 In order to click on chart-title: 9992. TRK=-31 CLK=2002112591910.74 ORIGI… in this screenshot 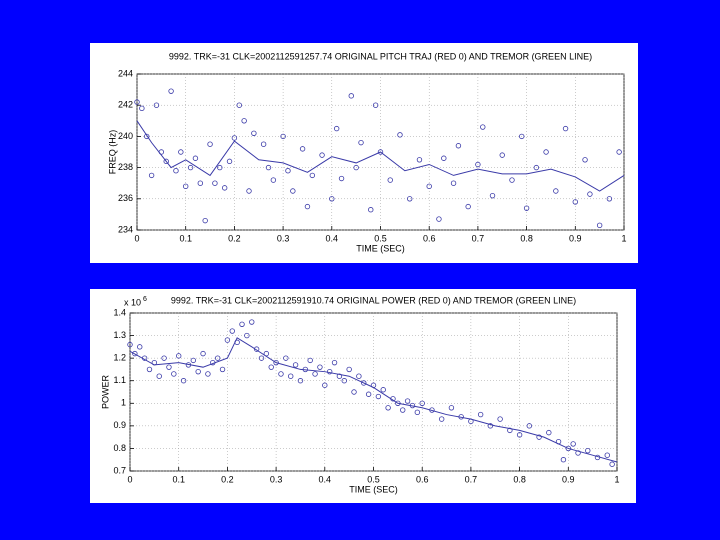, I will do `click(373, 300)`.